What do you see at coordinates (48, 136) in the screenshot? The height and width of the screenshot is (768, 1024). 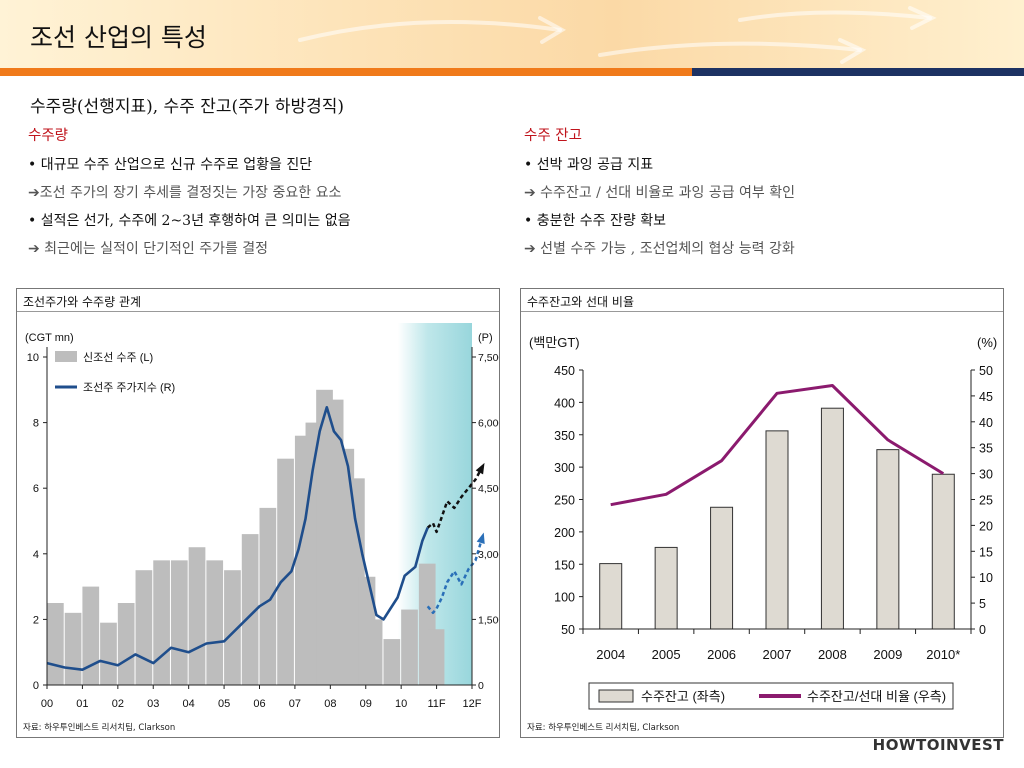 I see `left-heading: 수주량` at bounding box center [48, 136].